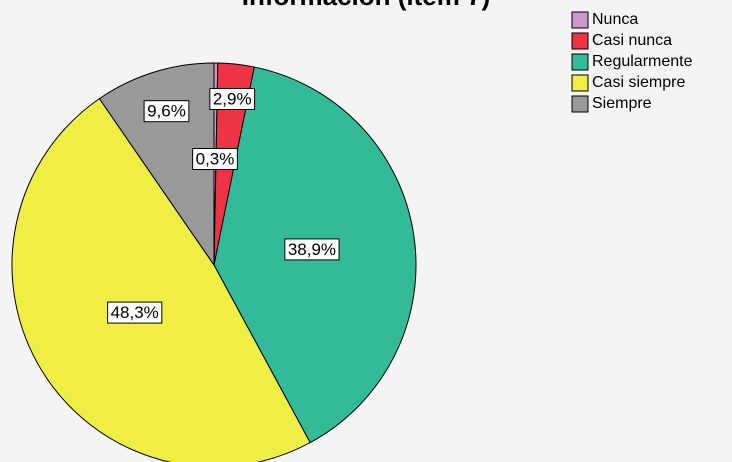 The height and width of the screenshot is (462, 732). Describe the element at coordinates (366, 5) in the screenshot. I see `chart-title: Información (ítem 7)` at that location.